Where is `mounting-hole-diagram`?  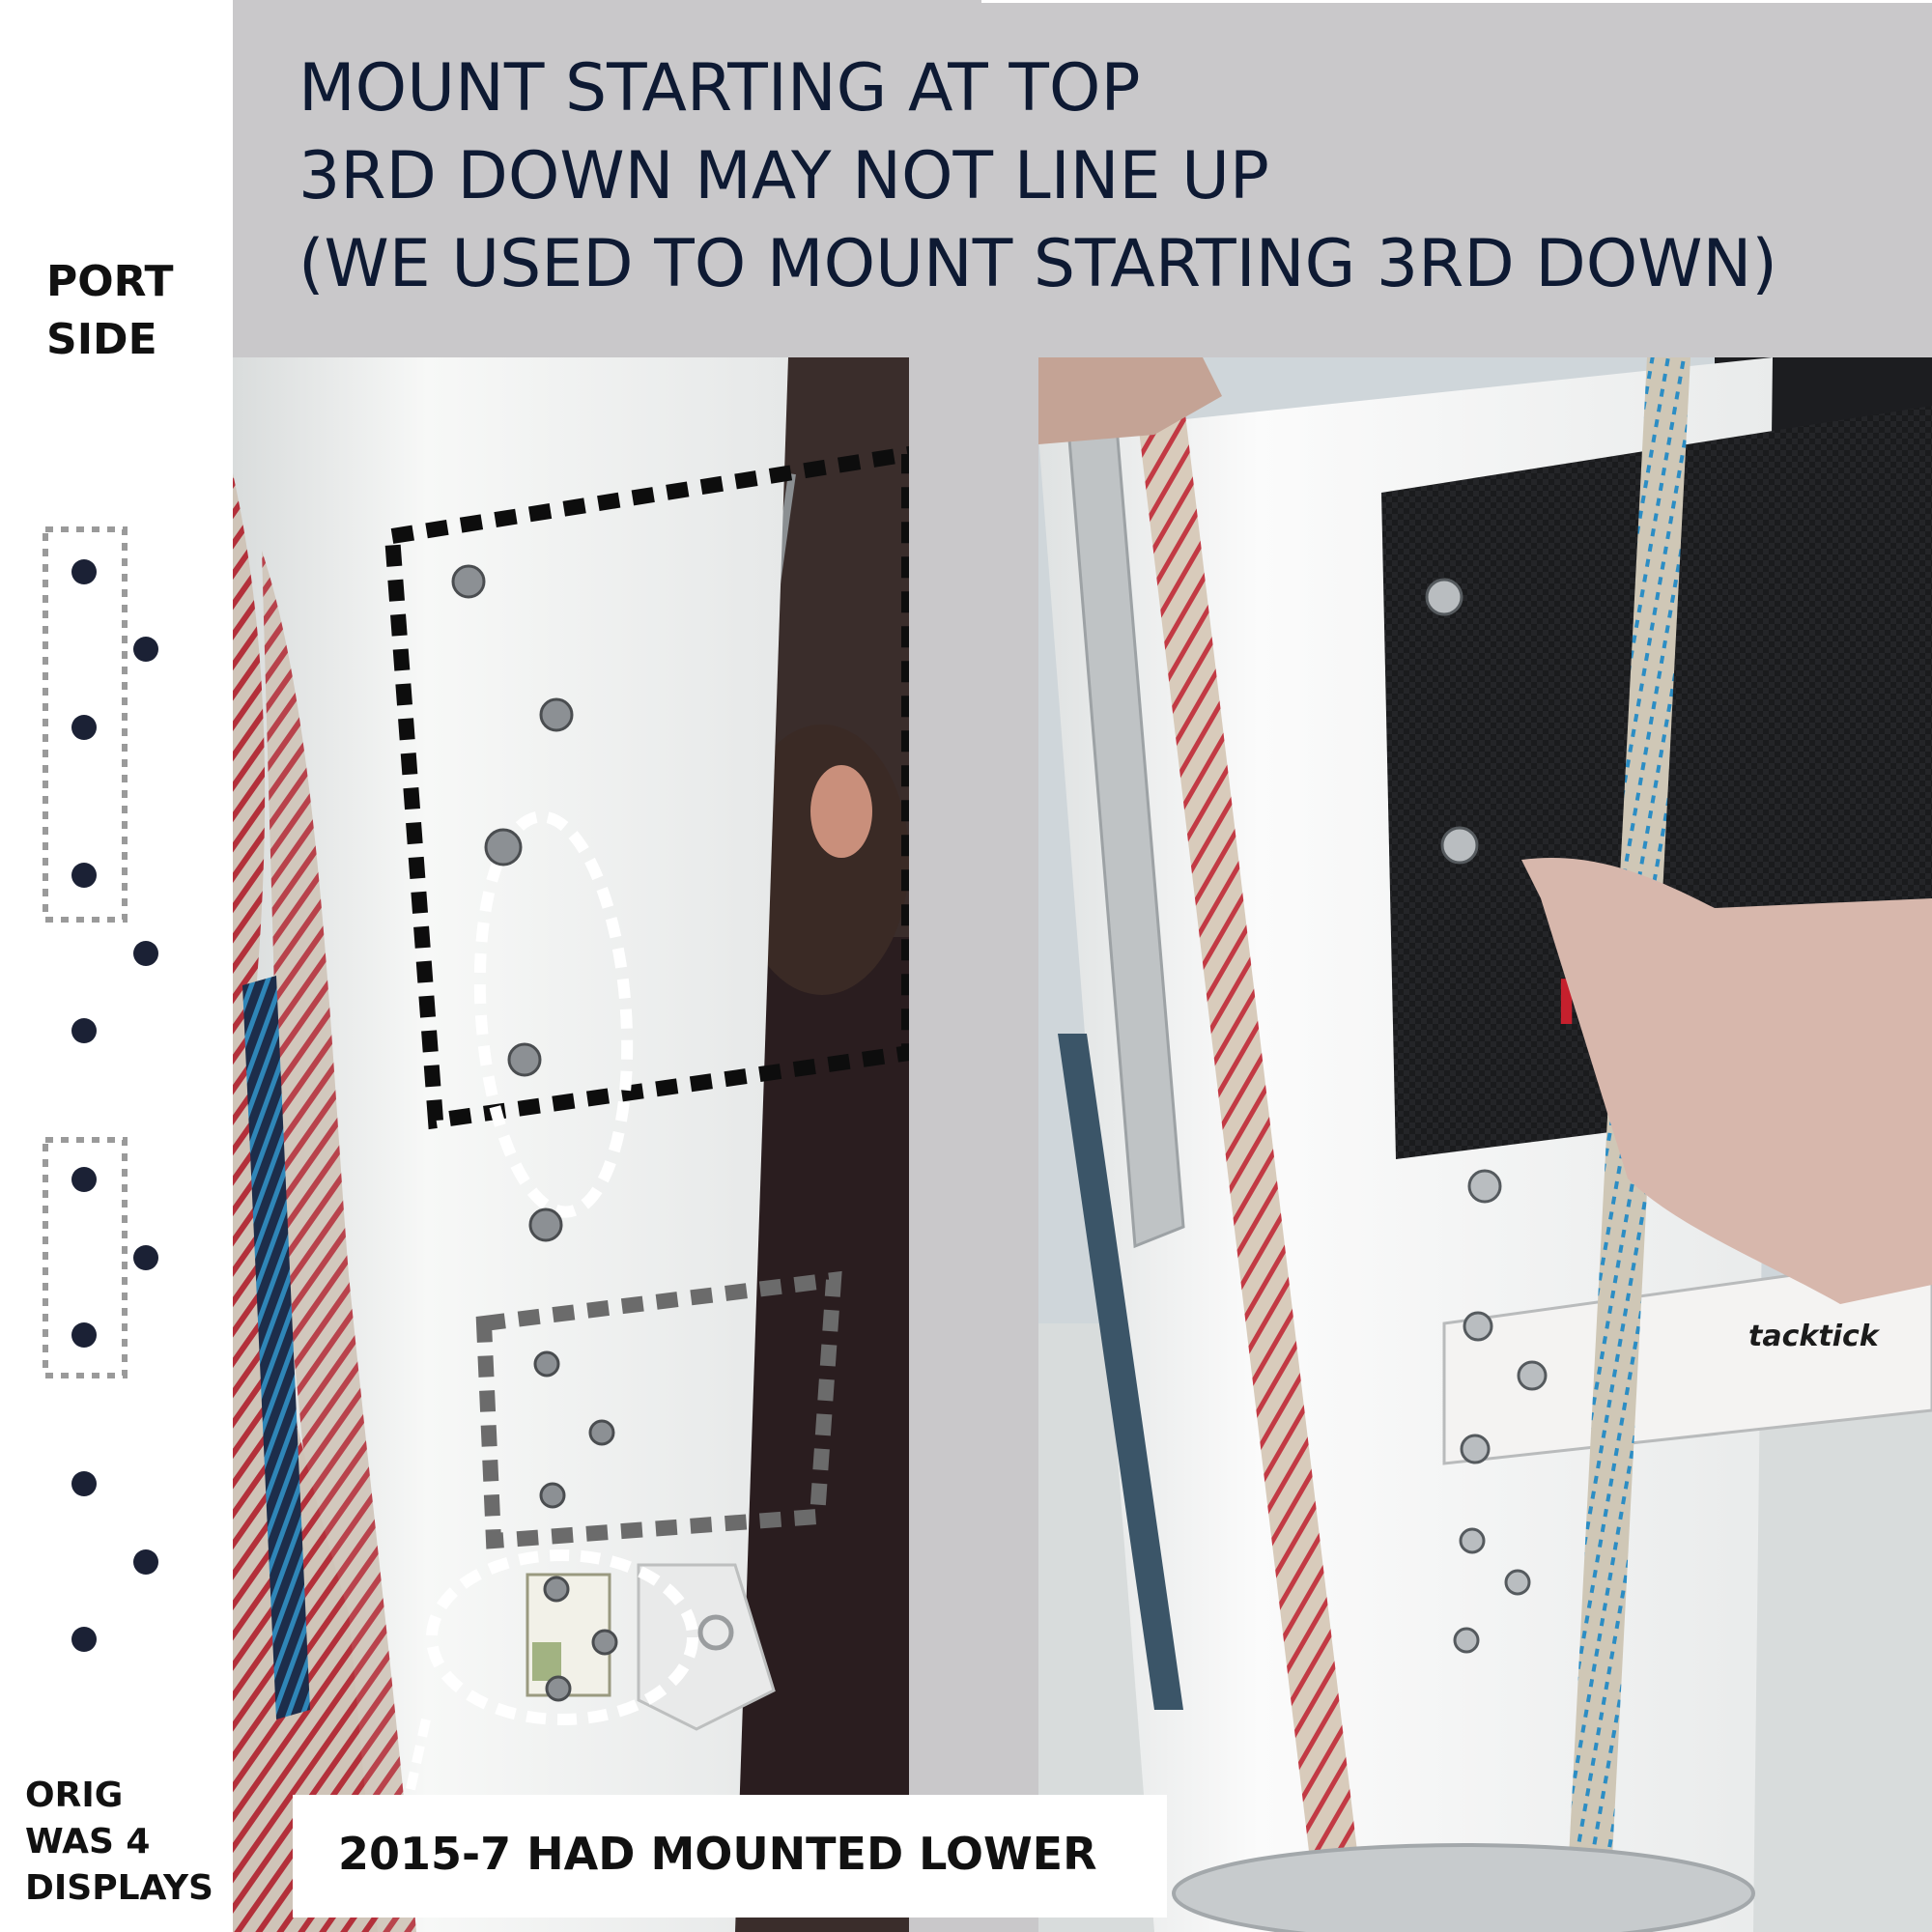 mounting-hole-diagram is located at coordinates (100, 1089).